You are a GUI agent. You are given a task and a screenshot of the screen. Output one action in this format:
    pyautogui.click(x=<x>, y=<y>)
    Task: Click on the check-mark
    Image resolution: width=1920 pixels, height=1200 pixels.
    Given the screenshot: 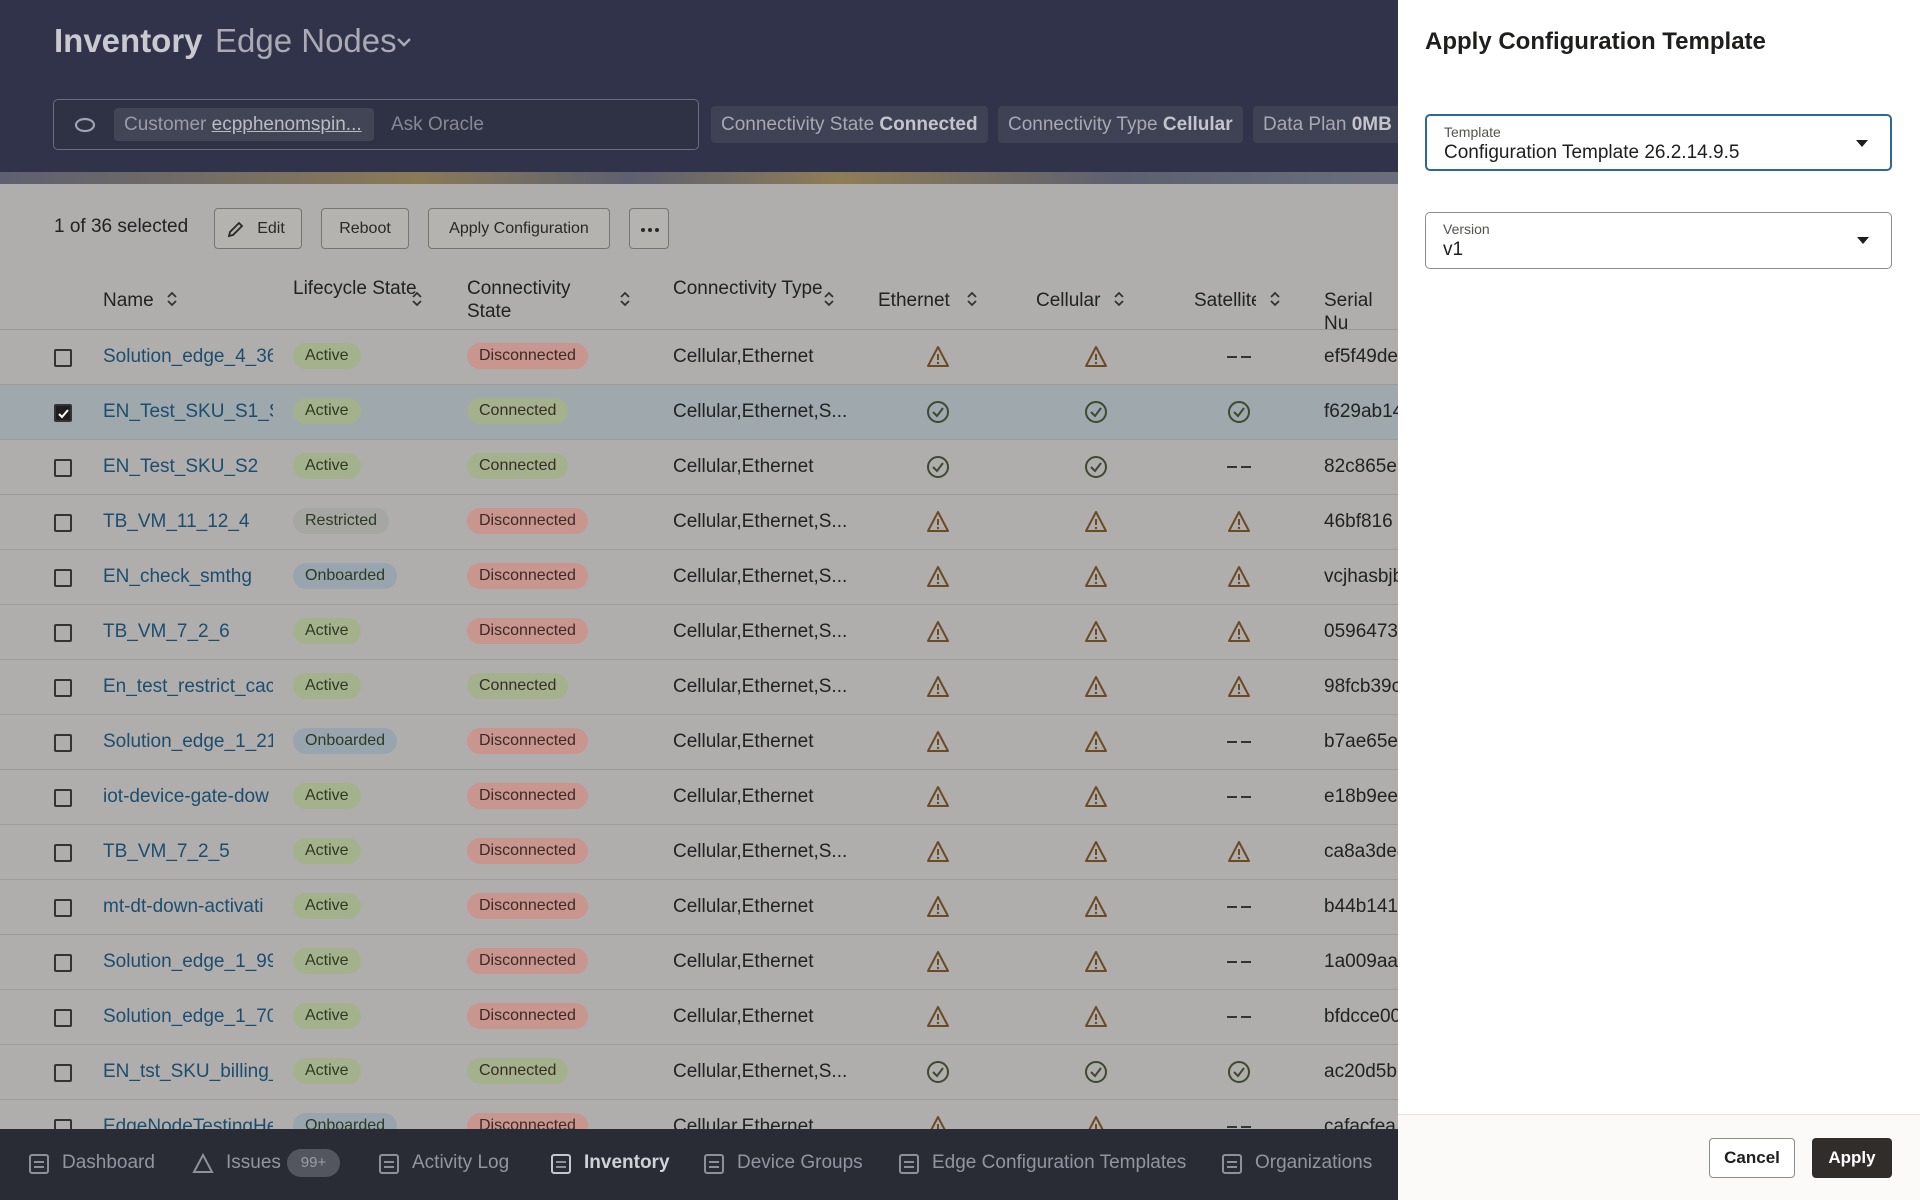 What is the action you would take?
    pyautogui.click(x=63, y=414)
    